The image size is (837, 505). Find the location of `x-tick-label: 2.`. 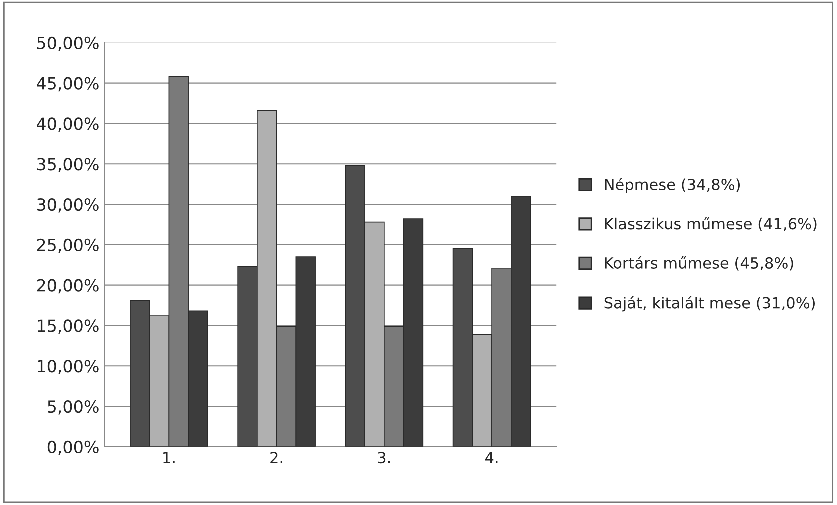

x-tick-label: 2. is located at coordinates (276, 458).